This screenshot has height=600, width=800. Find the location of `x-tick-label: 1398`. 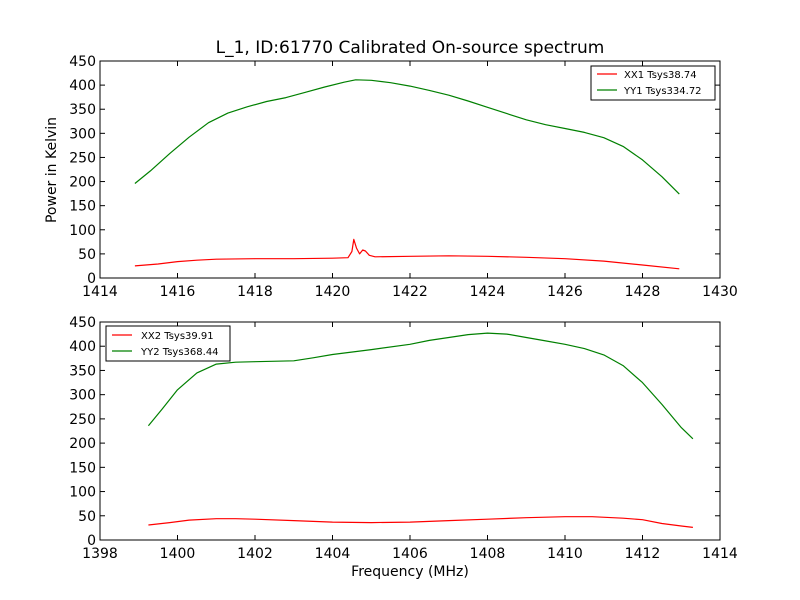

x-tick-label: 1398 is located at coordinates (100, 554).